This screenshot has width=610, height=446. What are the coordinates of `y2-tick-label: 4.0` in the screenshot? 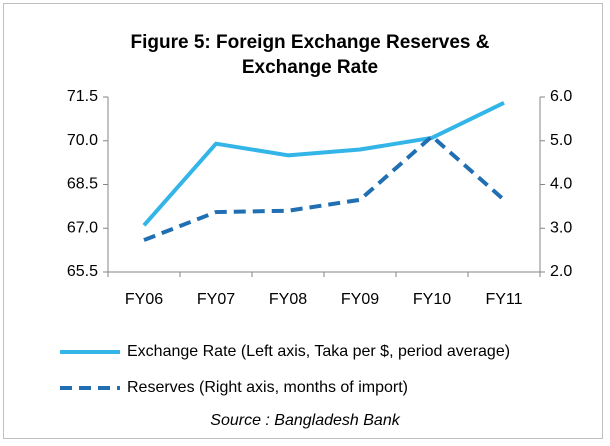 It's located at (561, 184).